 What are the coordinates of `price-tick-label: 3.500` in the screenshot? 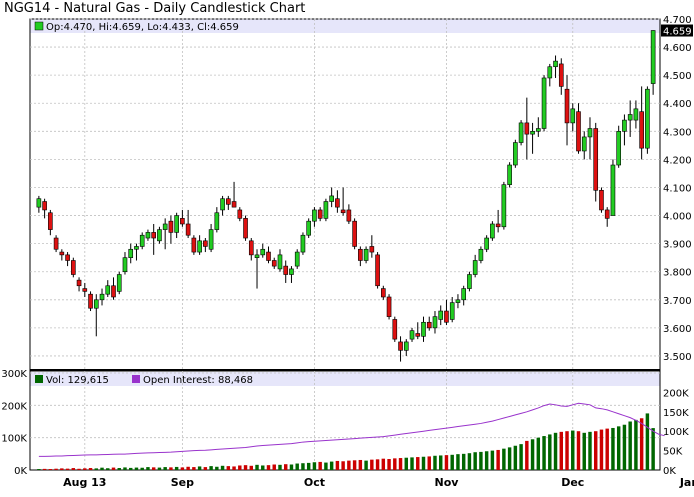 It's located at (677, 357).